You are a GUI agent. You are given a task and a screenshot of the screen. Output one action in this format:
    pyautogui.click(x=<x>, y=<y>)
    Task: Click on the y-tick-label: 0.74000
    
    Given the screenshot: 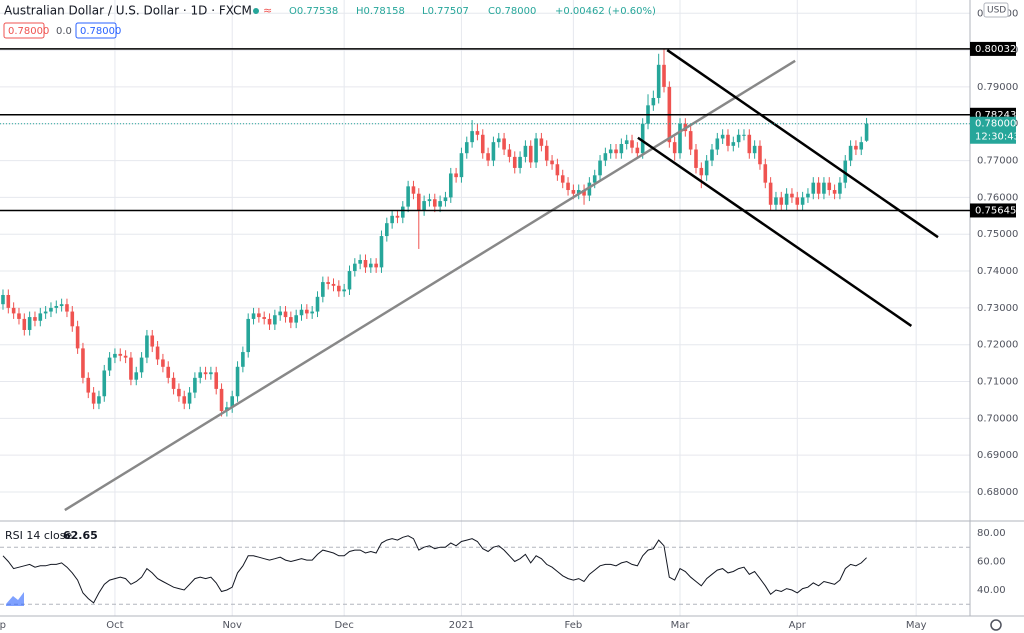 What is the action you would take?
    pyautogui.click(x=997, y=271)
    